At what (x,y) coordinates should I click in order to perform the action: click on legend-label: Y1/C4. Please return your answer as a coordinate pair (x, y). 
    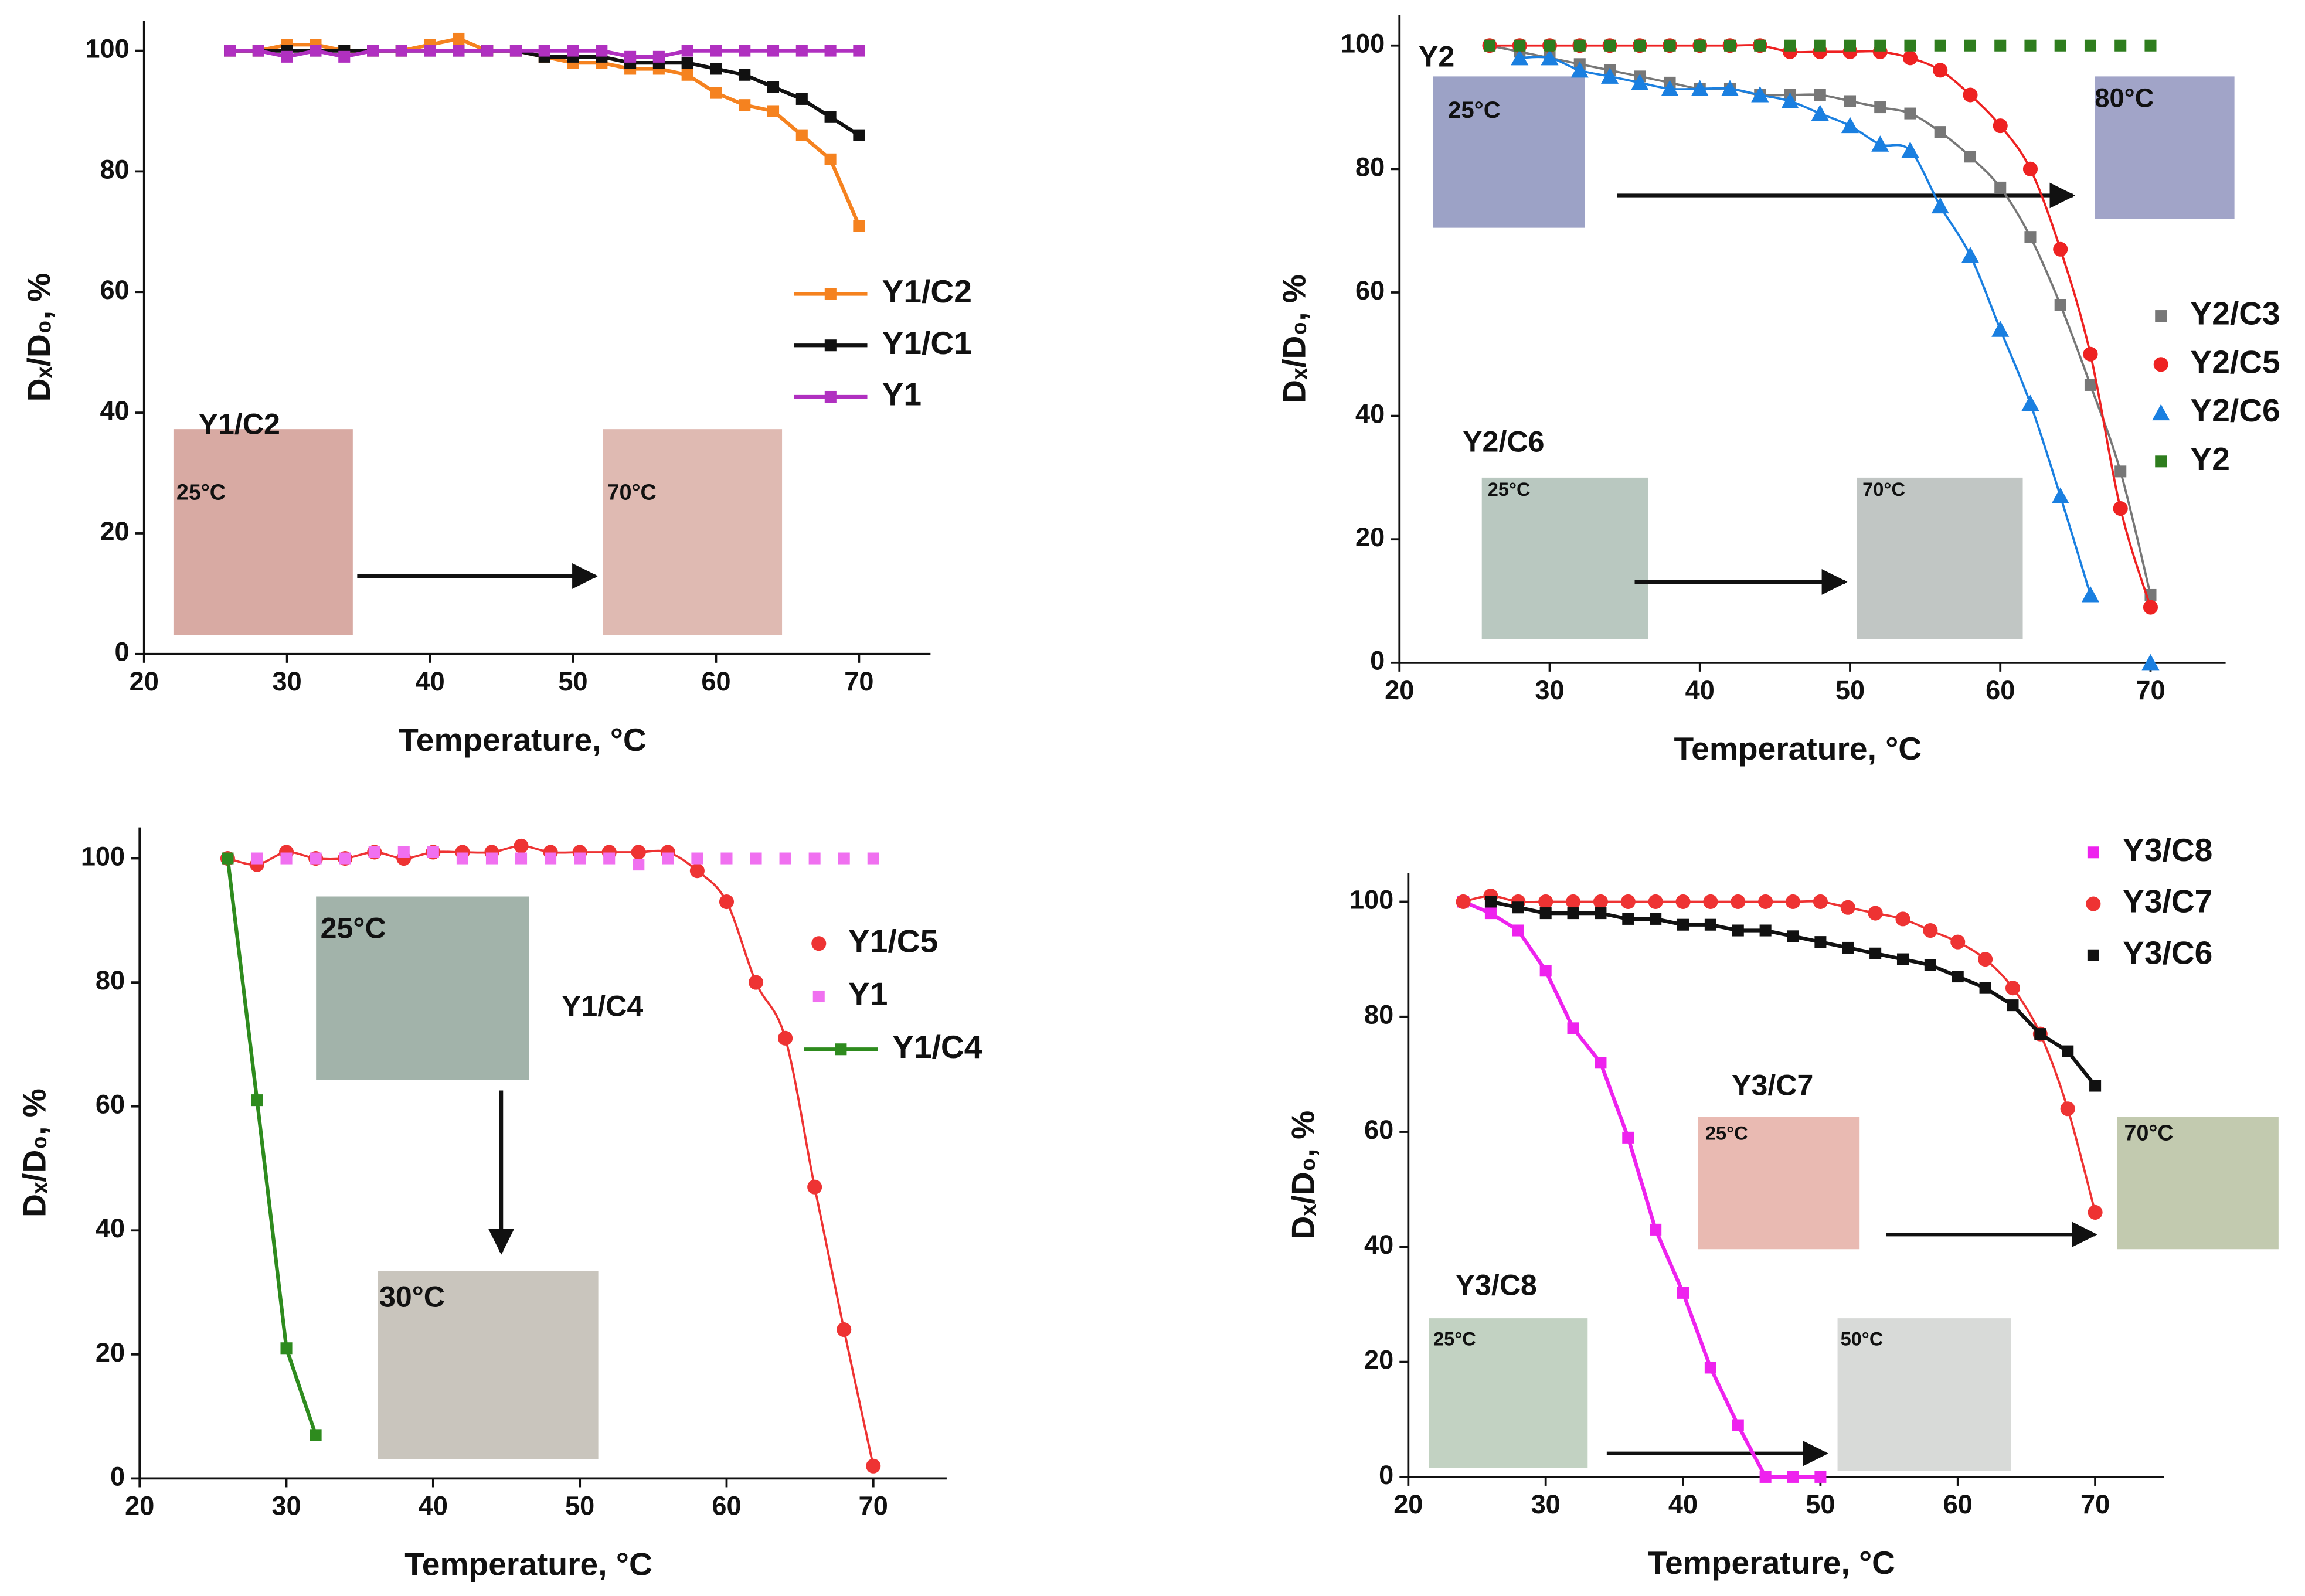
    Looking at the image, I should click on (937, 1047).